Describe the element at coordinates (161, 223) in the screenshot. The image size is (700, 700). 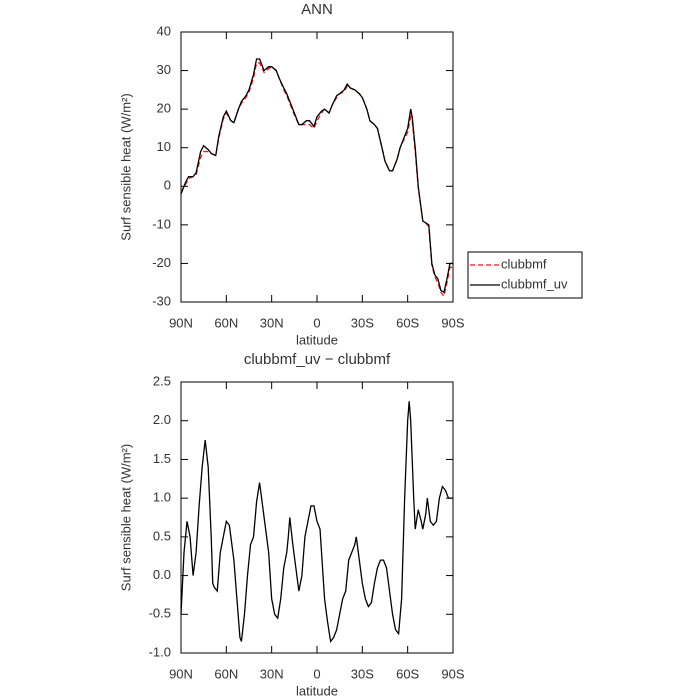
I see `y-tick-label: -10` at that location.